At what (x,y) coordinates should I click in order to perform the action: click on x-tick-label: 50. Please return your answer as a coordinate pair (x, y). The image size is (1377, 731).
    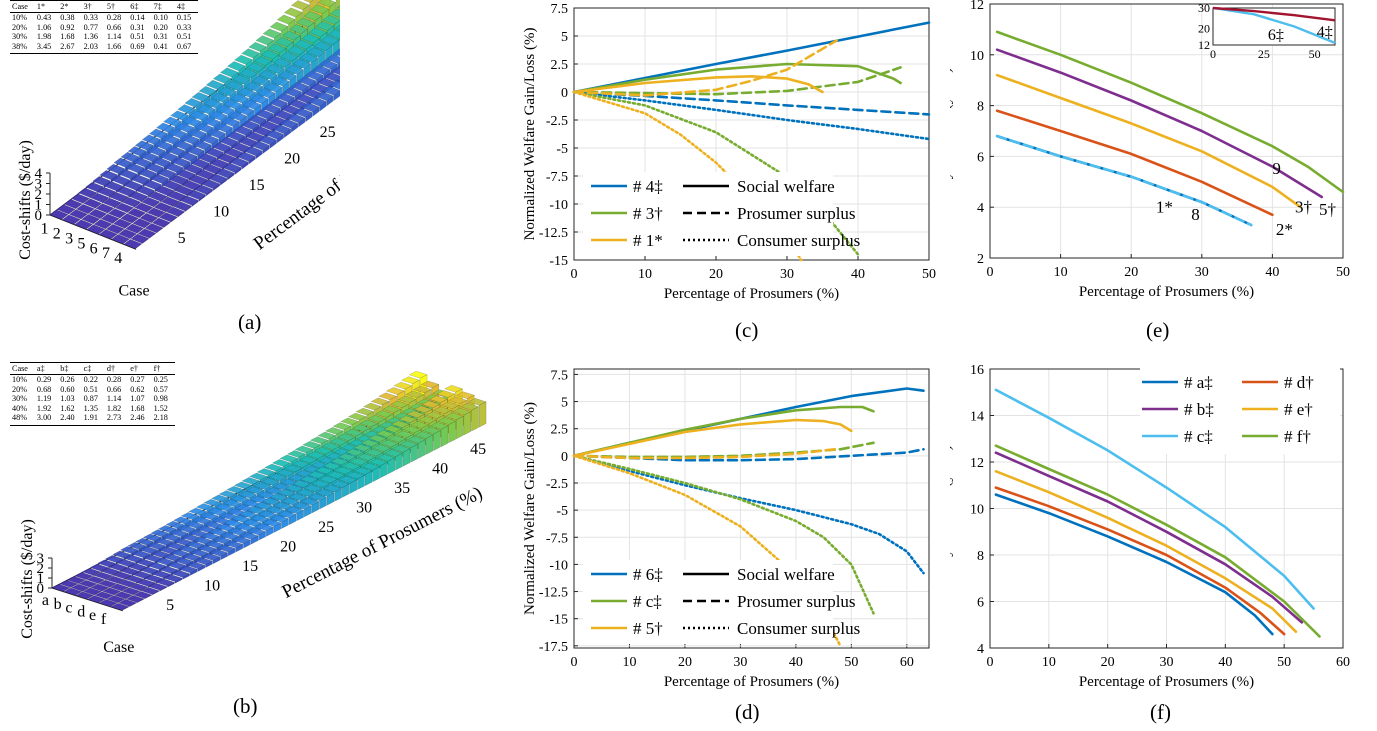
    Looking at the image, I should click on (929, 274).